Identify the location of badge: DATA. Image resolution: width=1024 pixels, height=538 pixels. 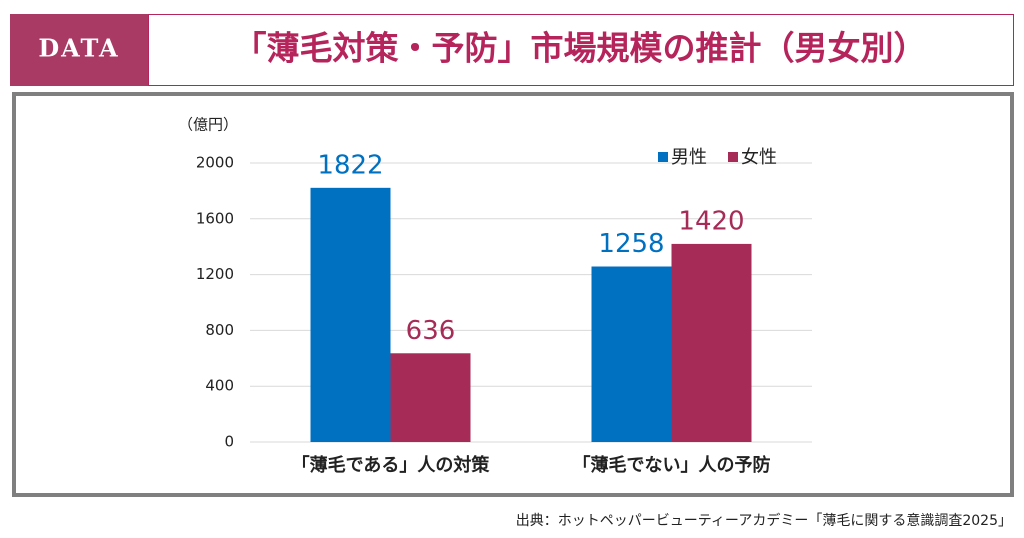
(78, 48).